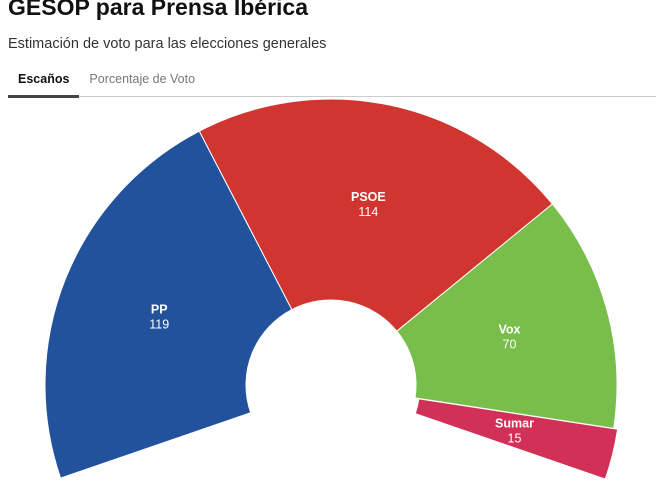 The width and height of the screenshot is (656, 492). I want to click on slice-shape, so click(516, 439).